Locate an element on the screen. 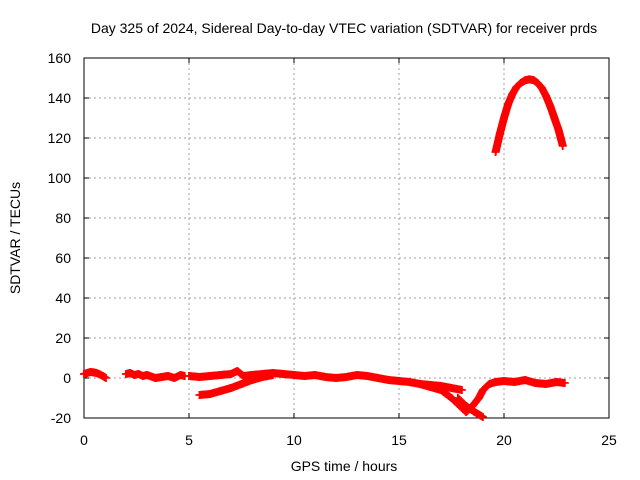 This screenshot has width=640, height=480. x-tick-label: 0 is located at coordinates (84, 440).